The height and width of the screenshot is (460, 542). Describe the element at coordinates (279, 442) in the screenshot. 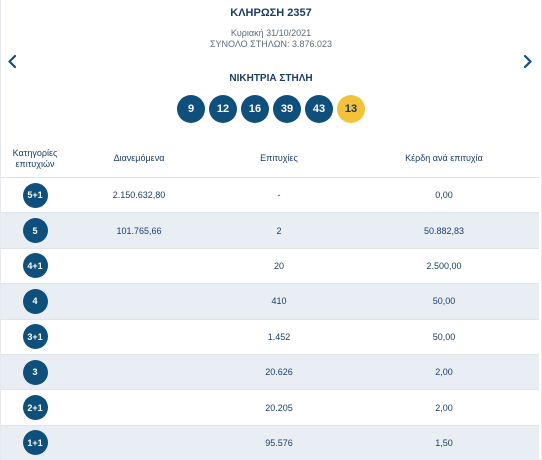

I see `winners-cell: 95.576` at that location.